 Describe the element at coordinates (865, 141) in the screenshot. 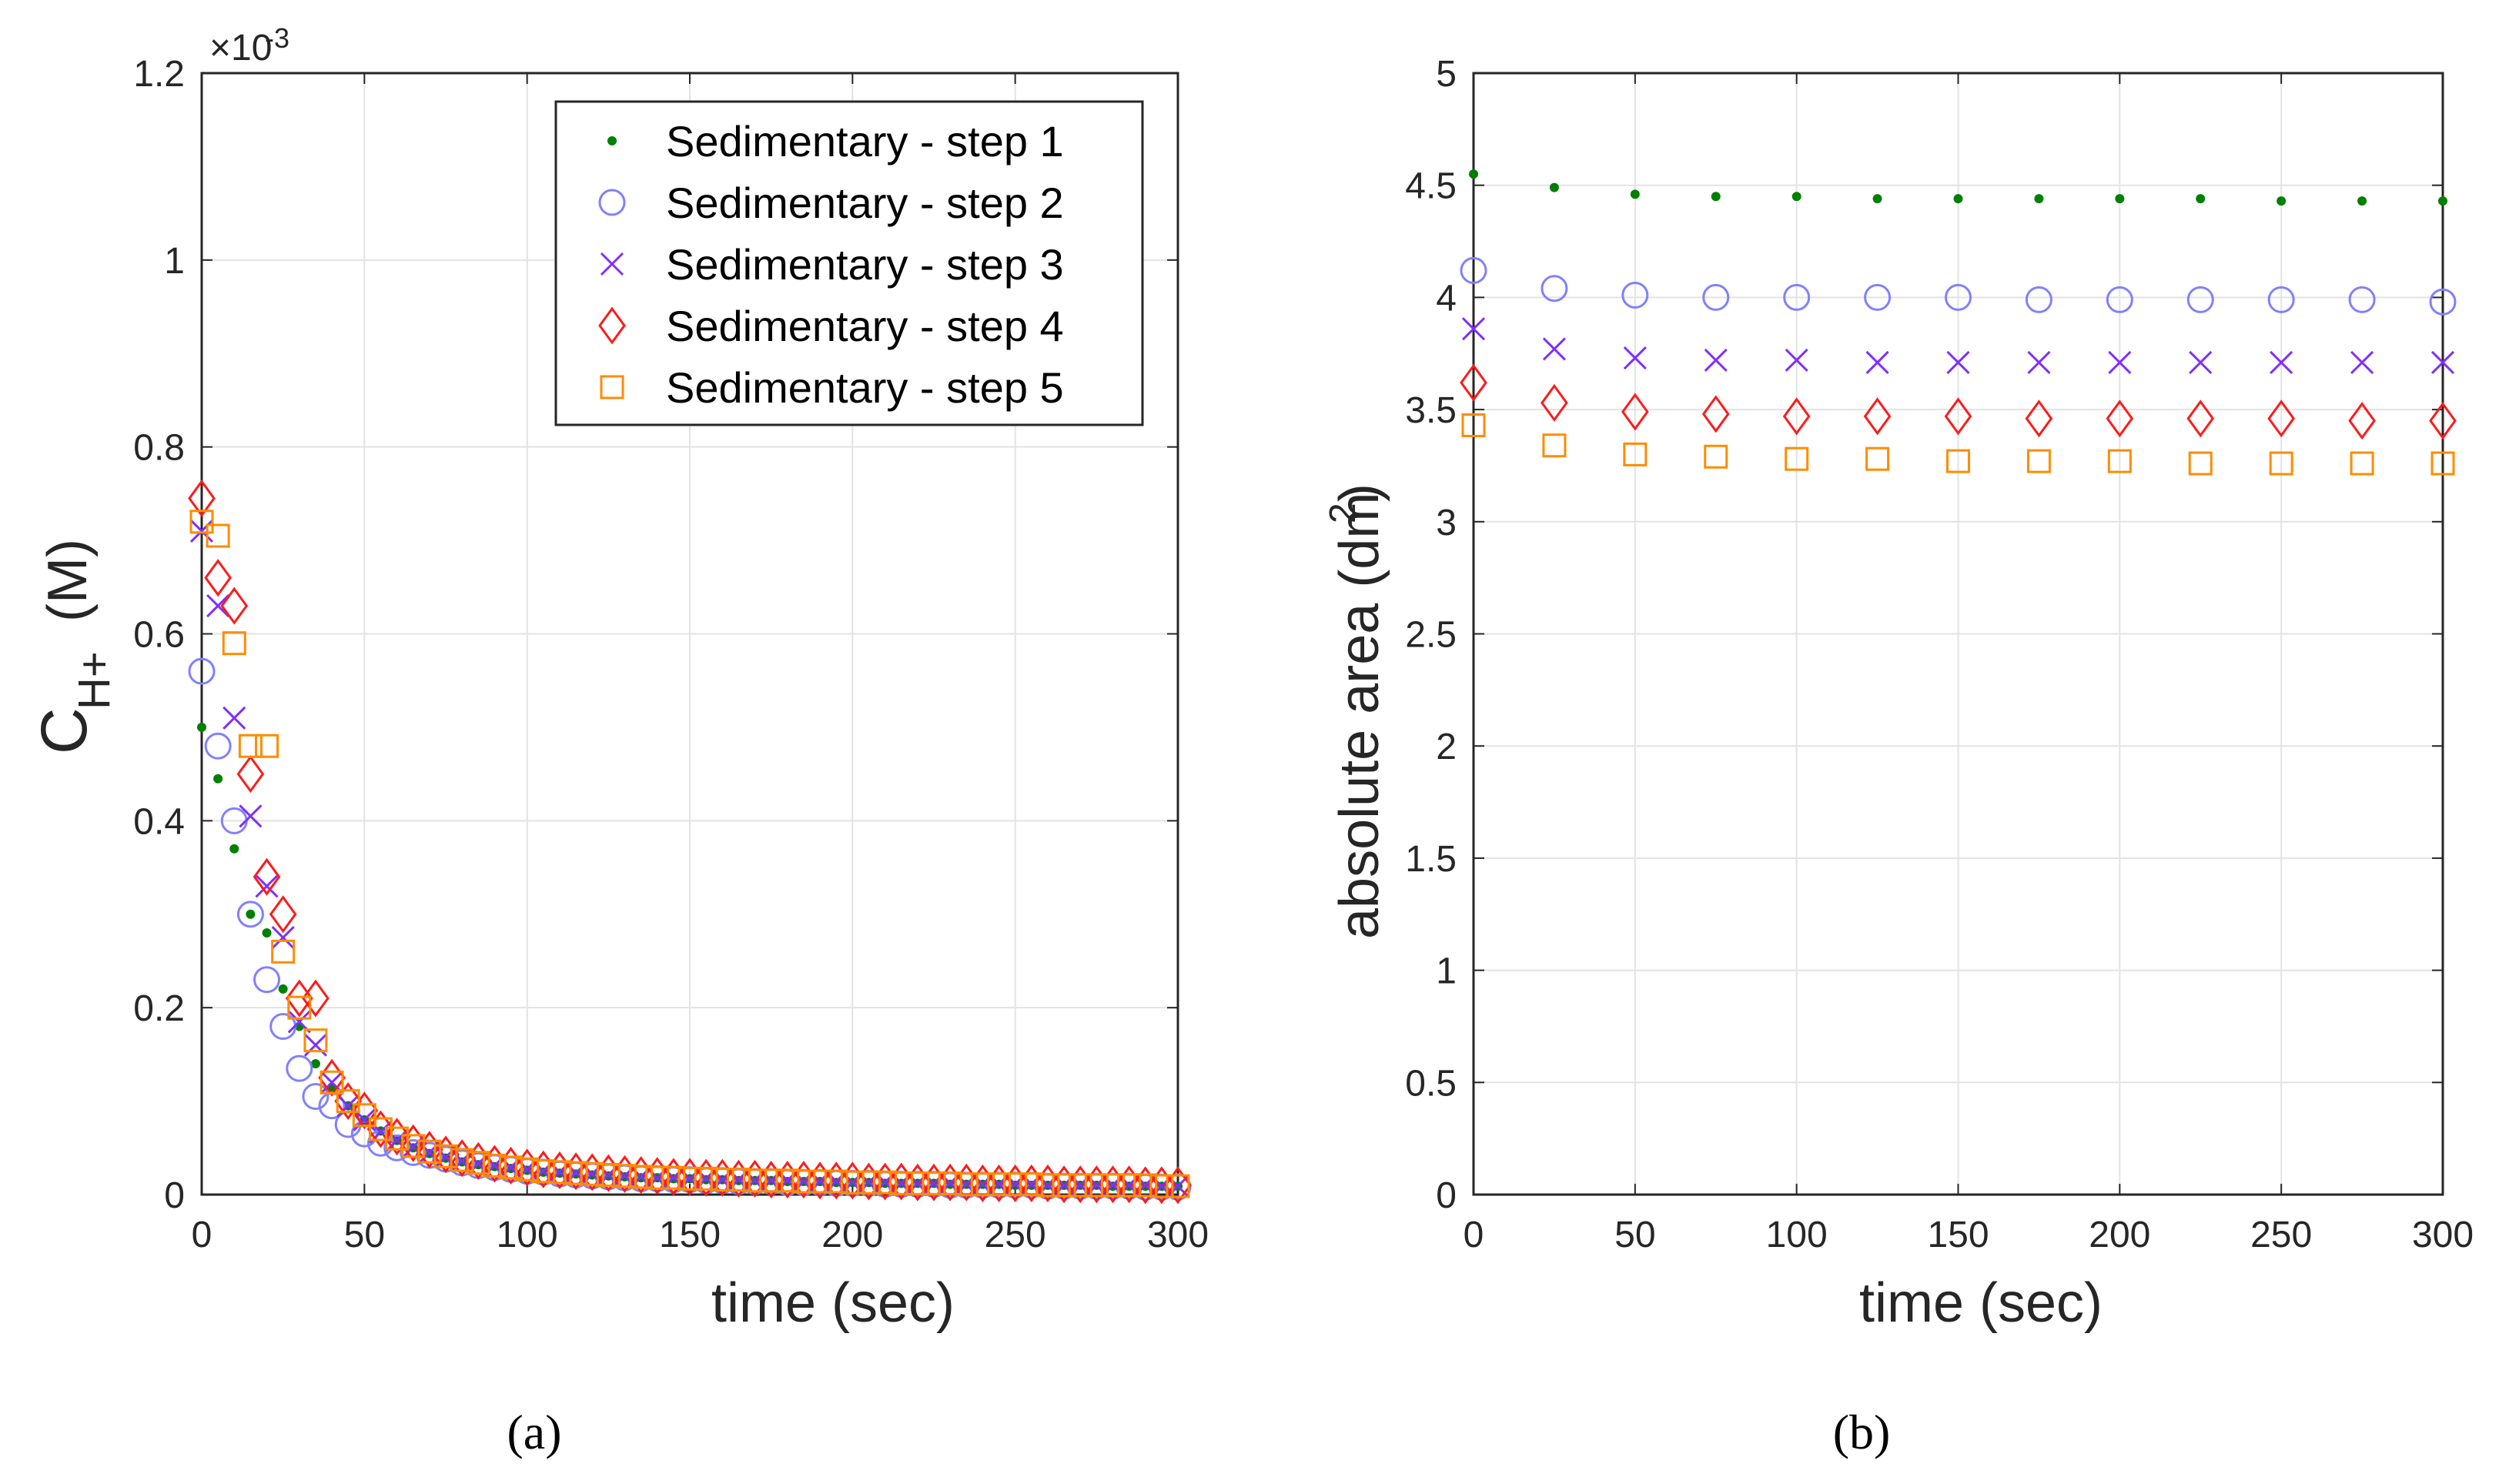

I see `legend-entry-1: Sedimentary - step 1` at that location.